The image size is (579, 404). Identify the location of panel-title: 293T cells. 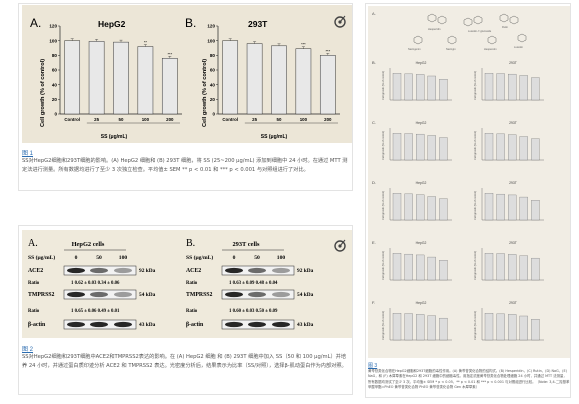
(246, 244).